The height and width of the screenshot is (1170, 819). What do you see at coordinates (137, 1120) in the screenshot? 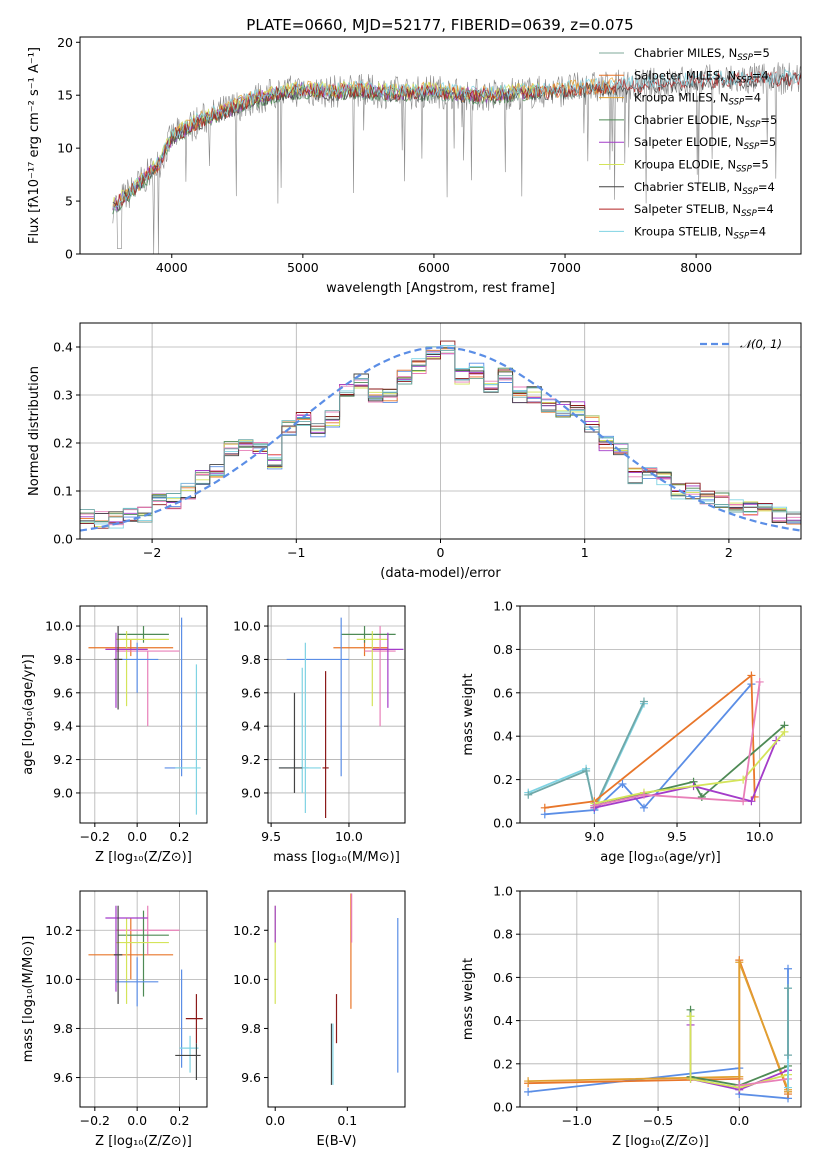
I see `mass-vs-Z-xtick-label: 0.0` at bounding box center [137, 1120].